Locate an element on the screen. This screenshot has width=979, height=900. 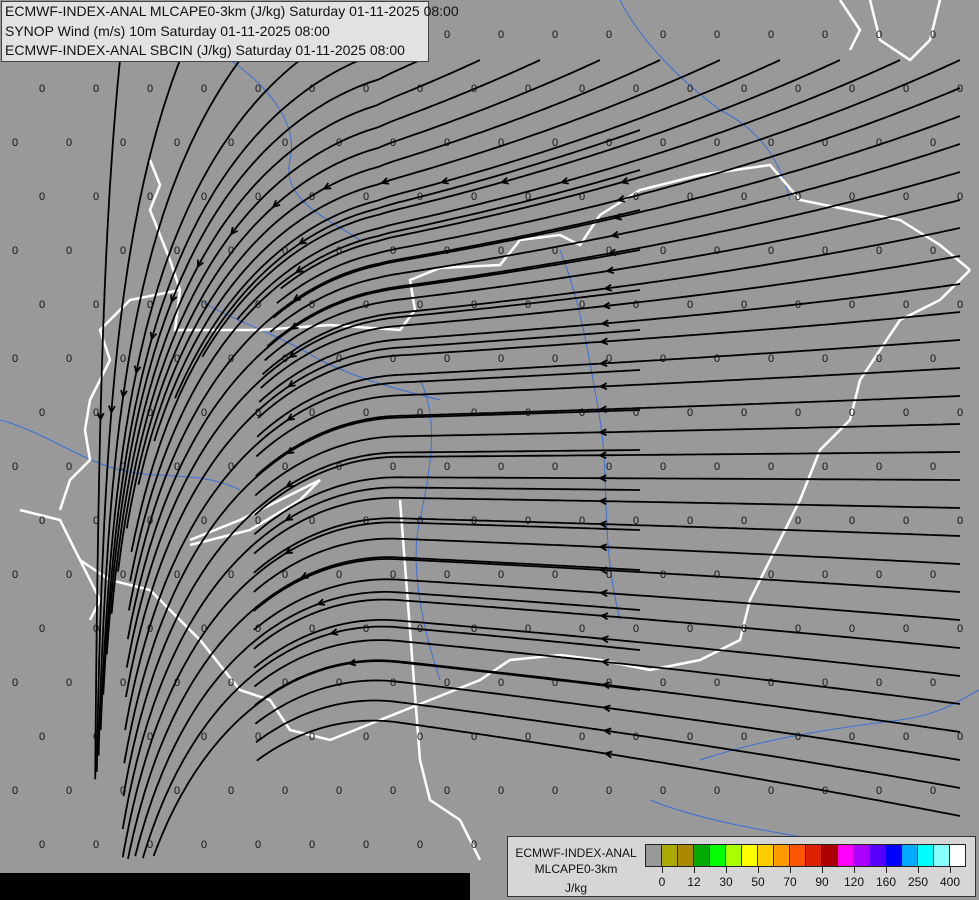
streamline is located at coordinates (607, 565).